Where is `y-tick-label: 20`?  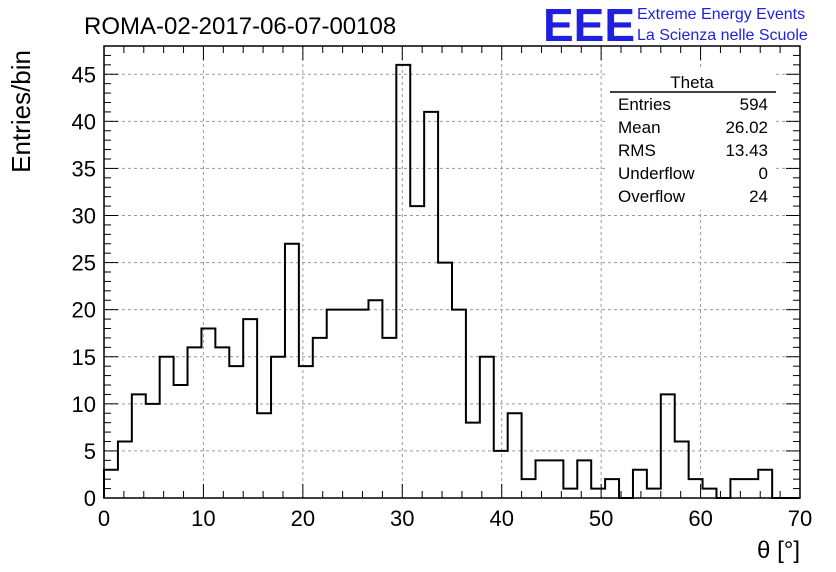
y-tick-label: 20 is located at coordinates (84, 310).